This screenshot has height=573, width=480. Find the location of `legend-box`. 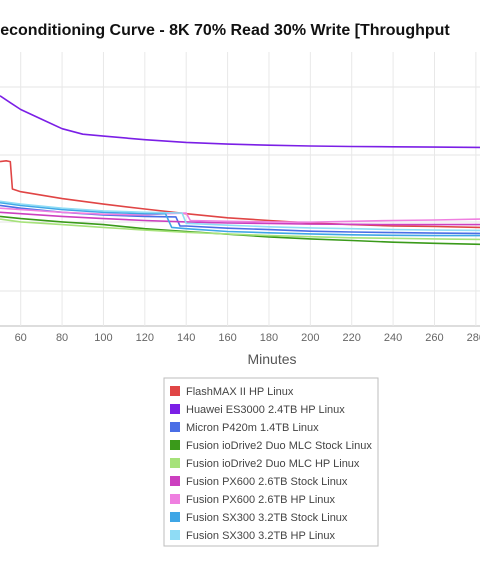

legend-box is located at coordinates (271, 462).